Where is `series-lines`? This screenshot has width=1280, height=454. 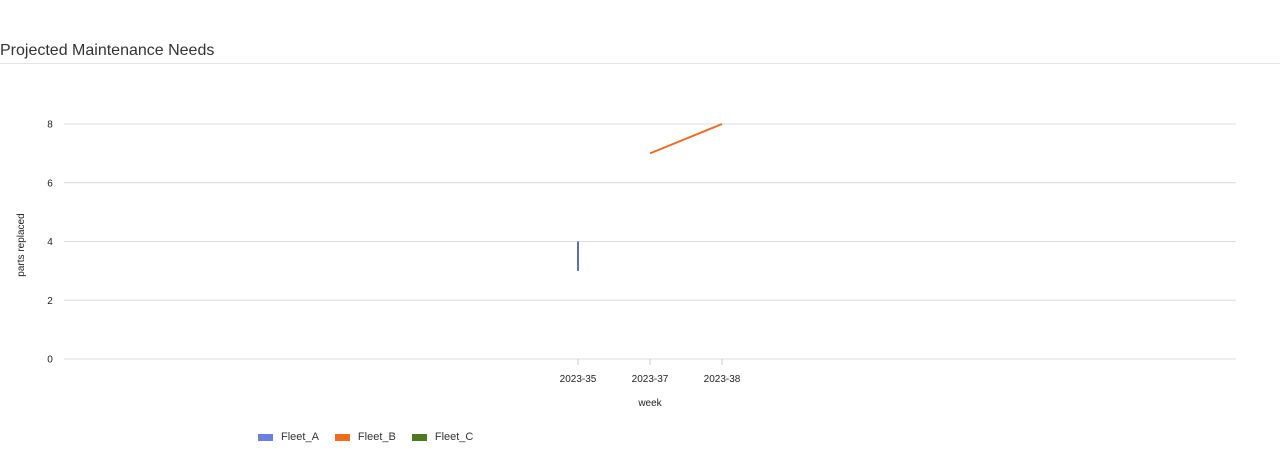 series-lines is located at coordinates (650, 197).